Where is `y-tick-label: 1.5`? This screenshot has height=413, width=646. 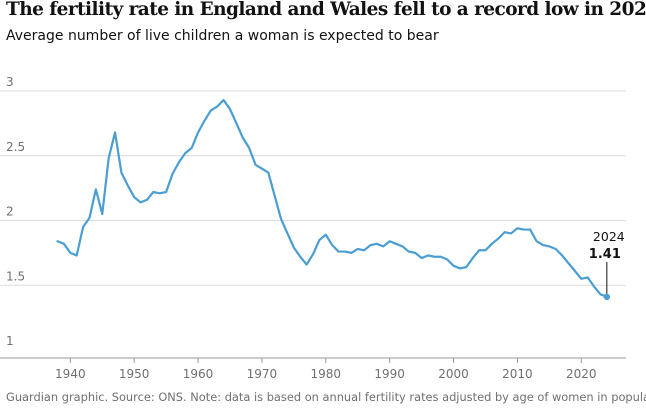
y-tick-label: 1.5 is located at coordinates (15, 276).